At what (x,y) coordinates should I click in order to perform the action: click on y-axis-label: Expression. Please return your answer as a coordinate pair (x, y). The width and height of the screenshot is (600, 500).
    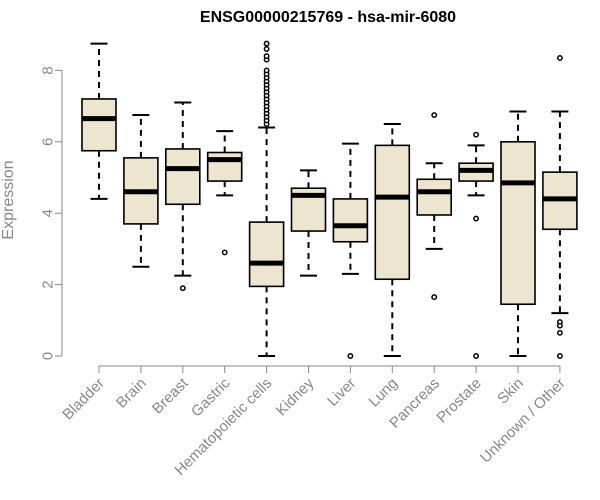
    Looking at the image, I should click on (8, 199).